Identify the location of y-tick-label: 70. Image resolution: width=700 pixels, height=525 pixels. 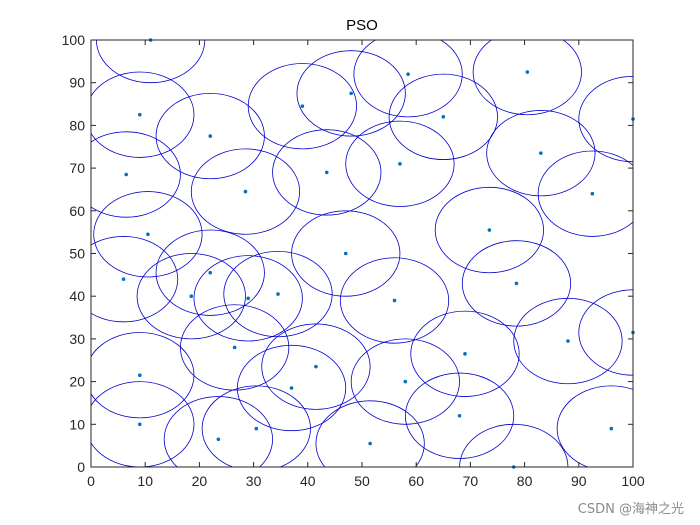
(77, 168).